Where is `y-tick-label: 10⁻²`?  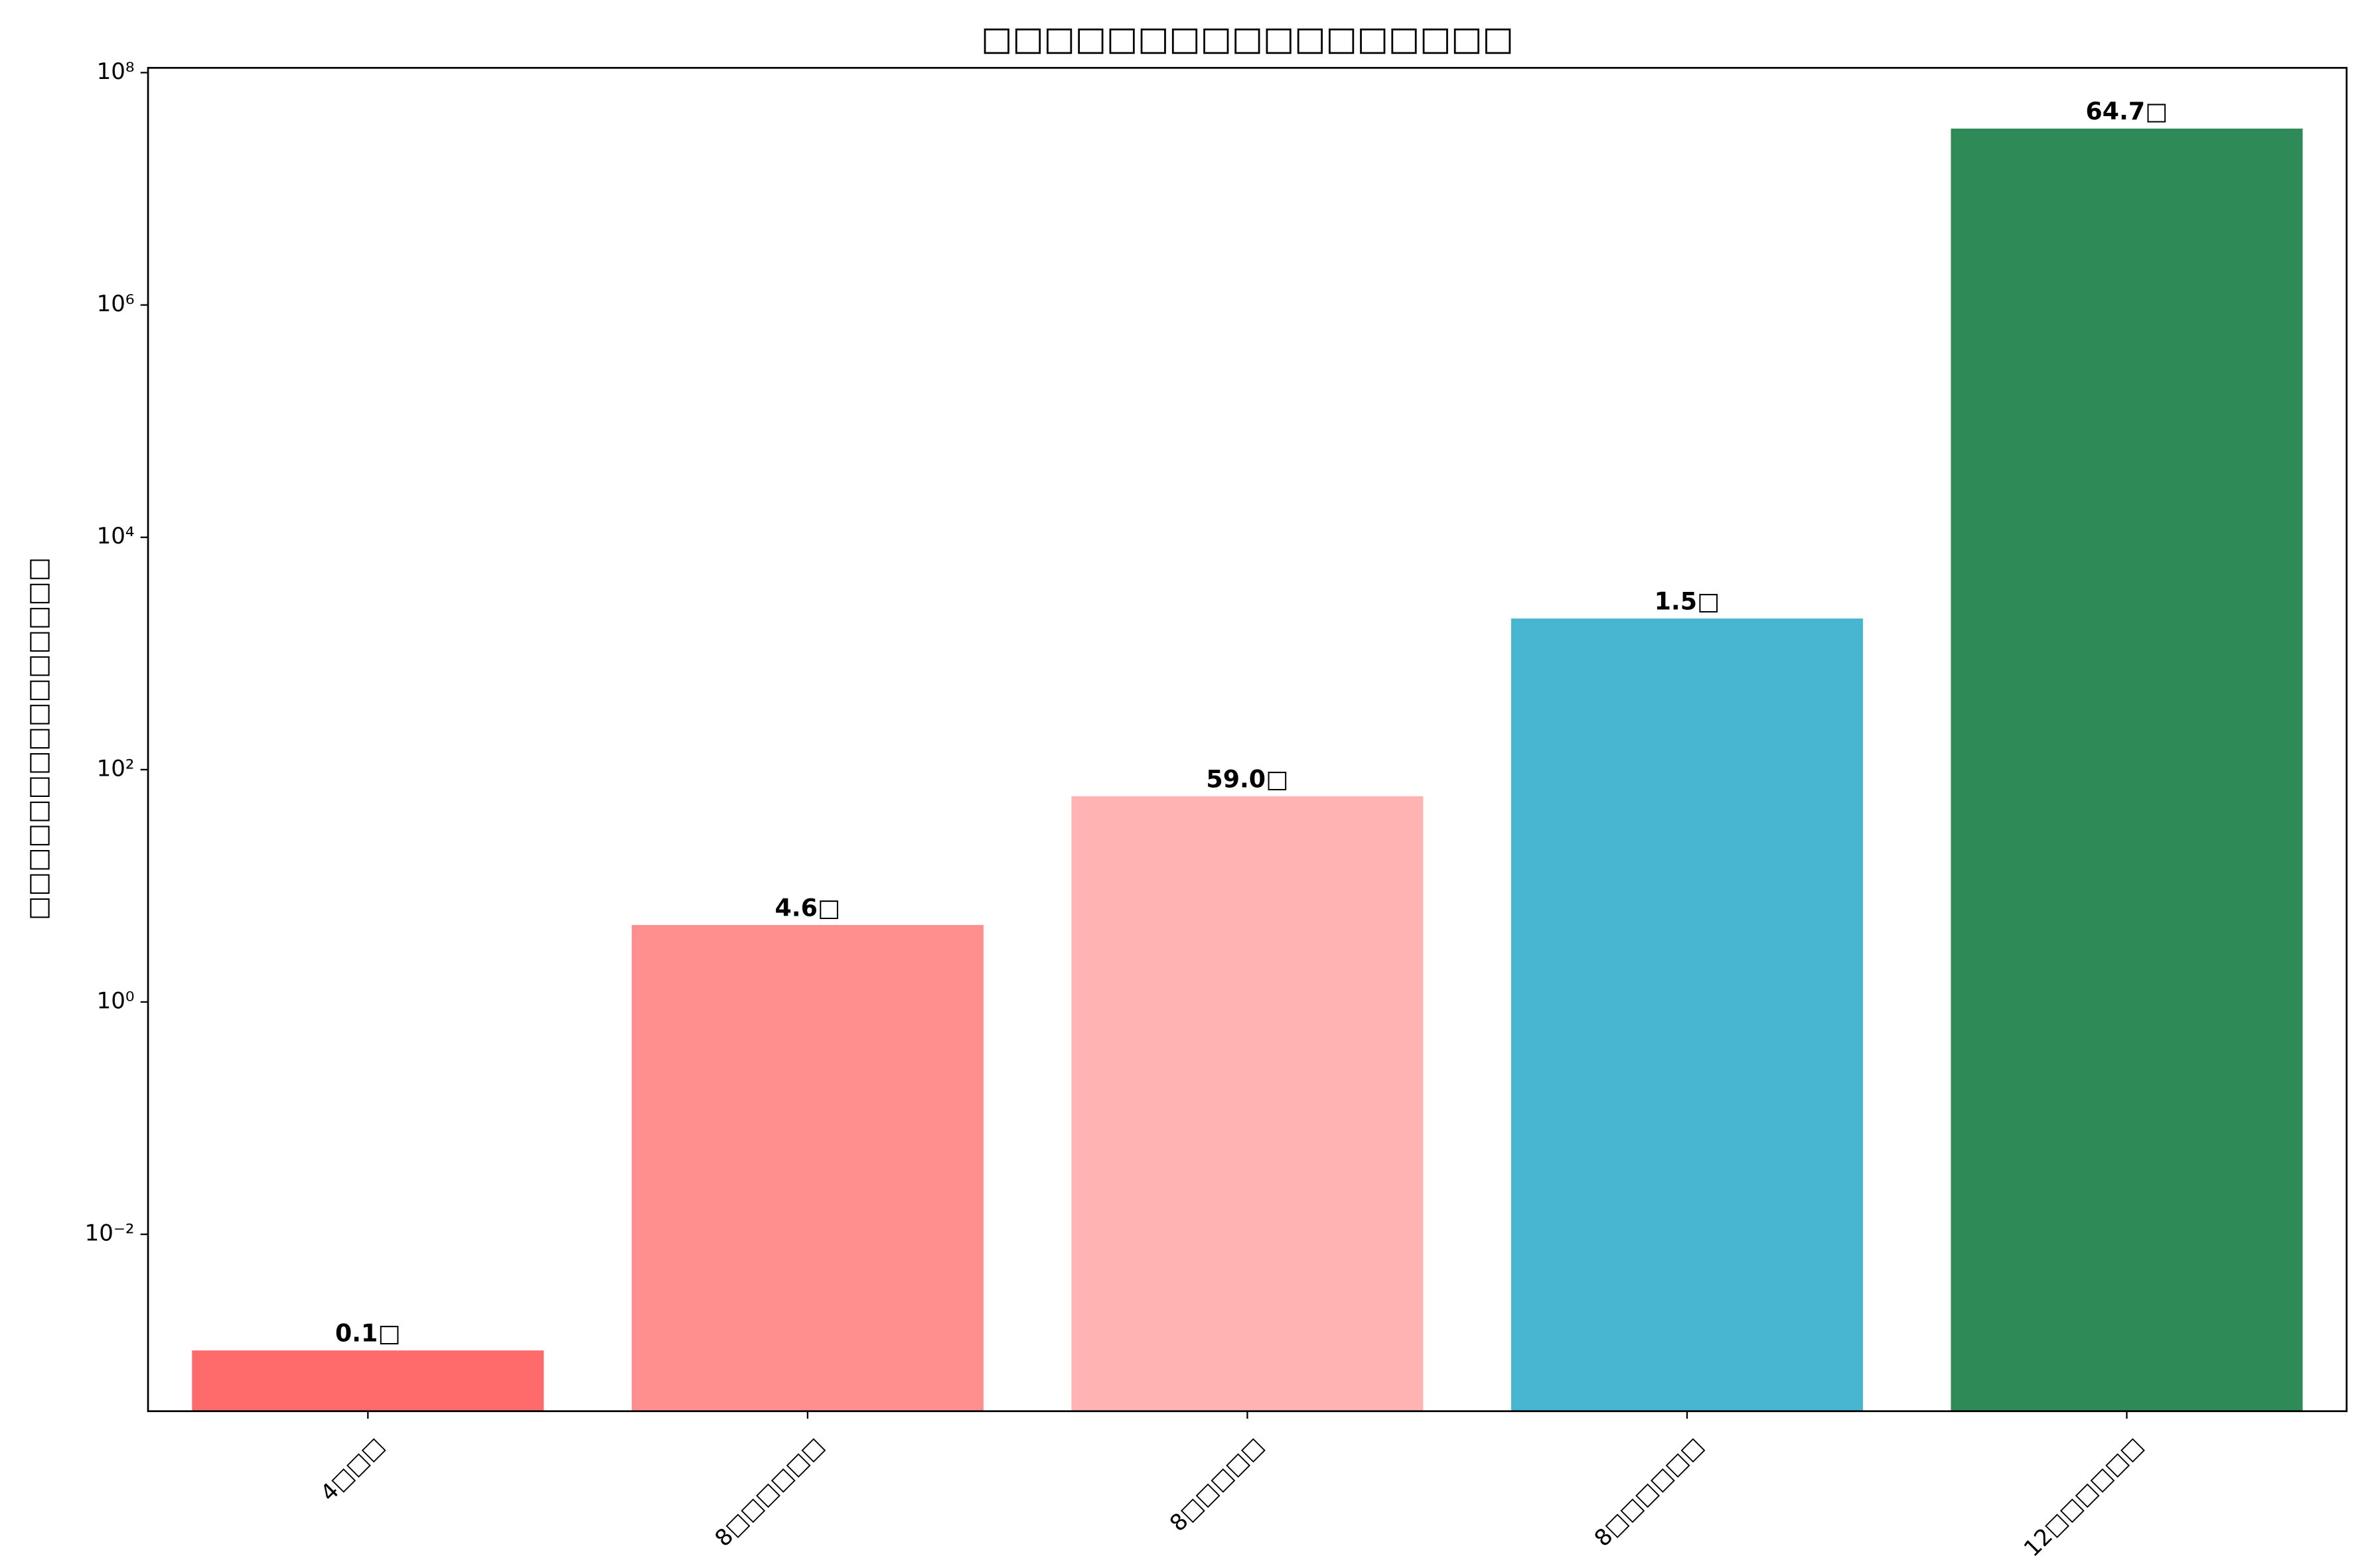 y-tick-label: 10⁻² is located at coordinates (110, 1233).